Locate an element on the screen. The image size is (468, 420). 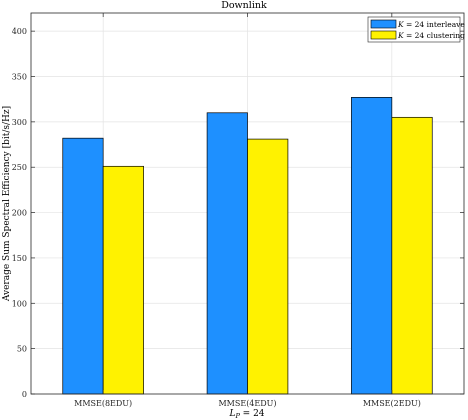
x-axis-label-sub: P is located at coordinates (237, 416).